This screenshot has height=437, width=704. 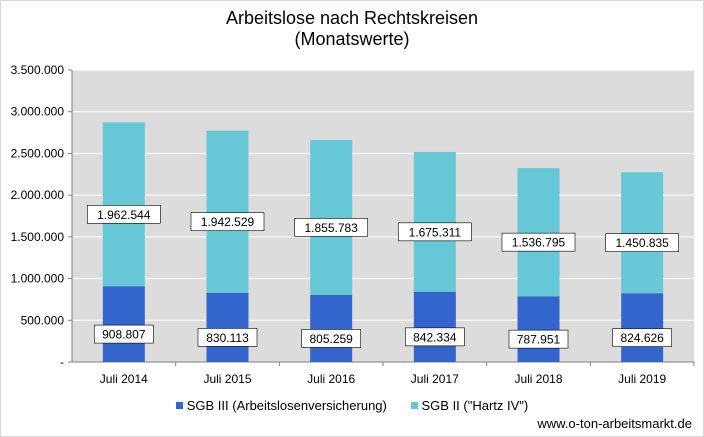 What do you see at coordinates (614, 423) in the screenshot?
I see `source-watermark: www.o-ton-arbeitsmarkt.de` at bounding box center [614, 423].